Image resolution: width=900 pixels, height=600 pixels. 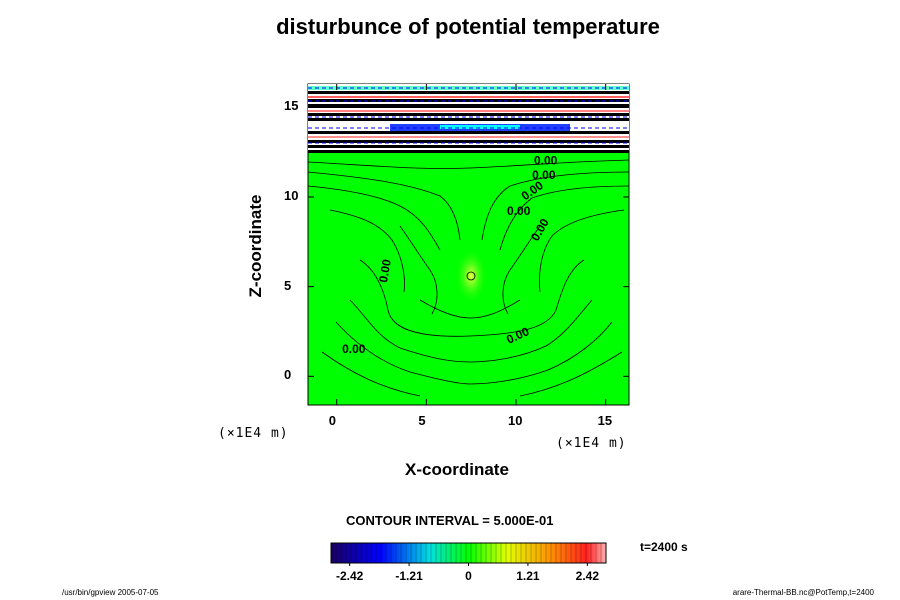 I want to click on x-axis-unit: (×1E4 m), so click(x=591, y=443).